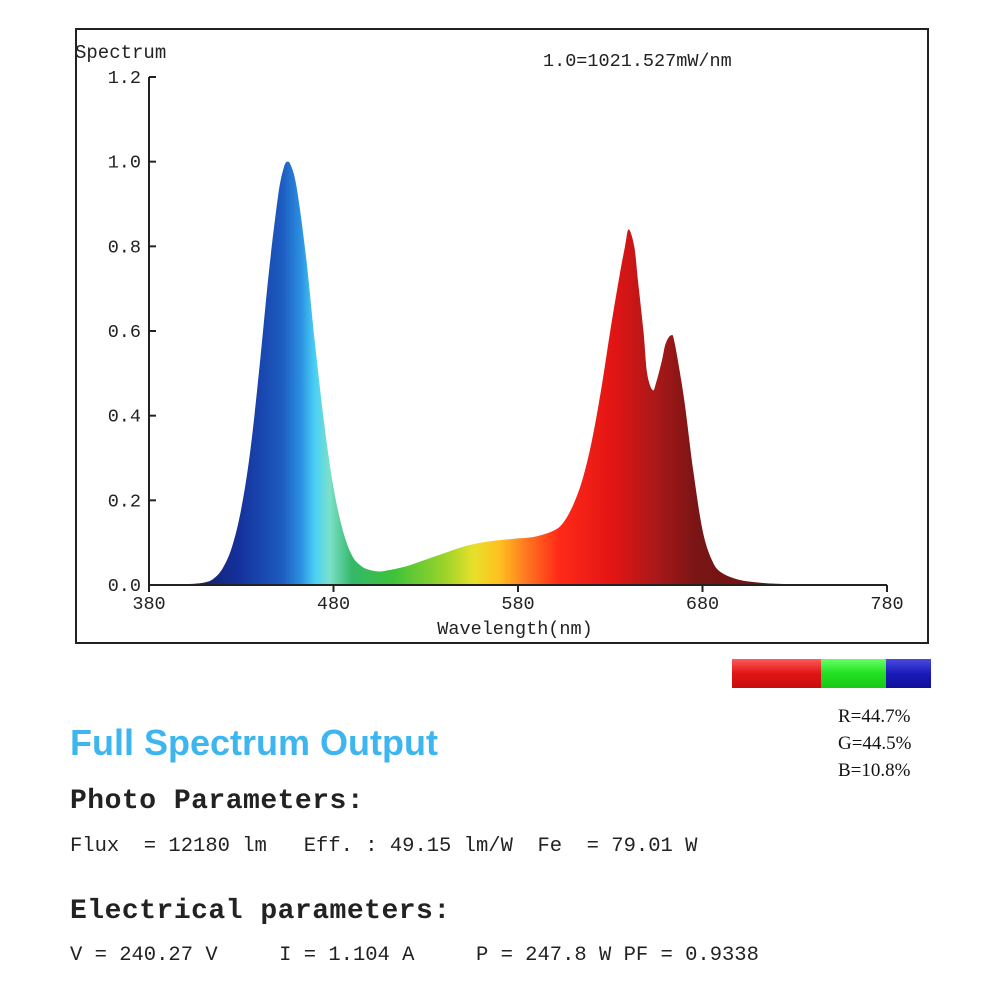  I want to click on x-axis-label: Wavelength(nm), so click(514, 629).